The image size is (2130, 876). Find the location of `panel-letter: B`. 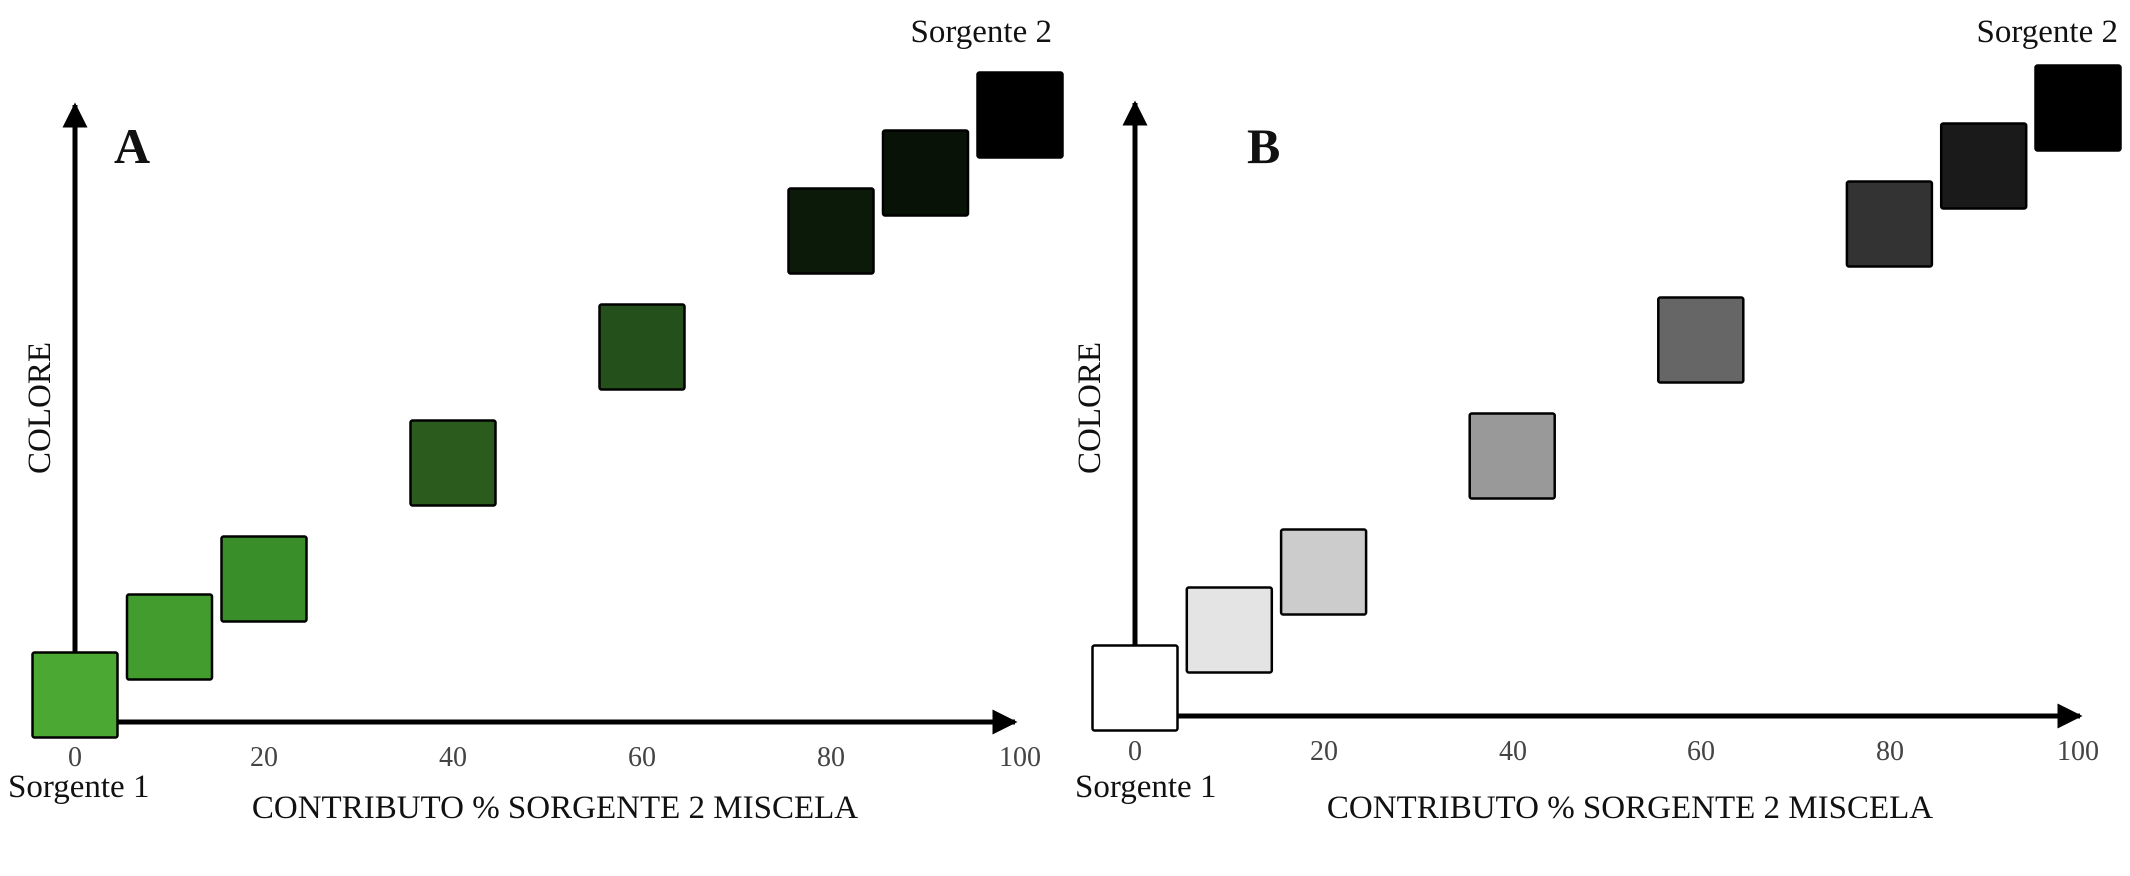

panel-letter: B is located at coordinates (1263, 146).